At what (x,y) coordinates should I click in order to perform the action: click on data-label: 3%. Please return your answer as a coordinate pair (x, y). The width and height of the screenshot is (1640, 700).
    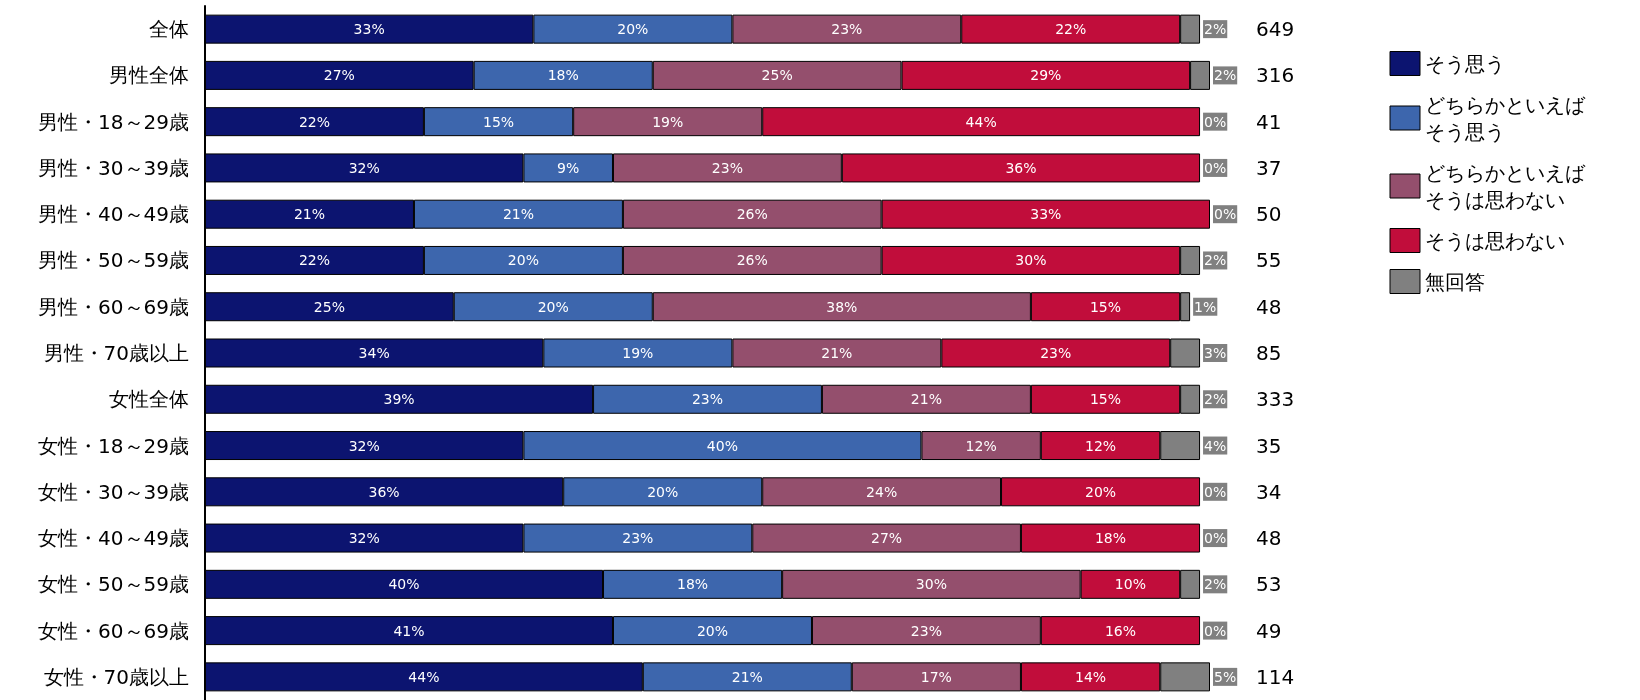
    Looking at the image, I should click on (1215, 353).